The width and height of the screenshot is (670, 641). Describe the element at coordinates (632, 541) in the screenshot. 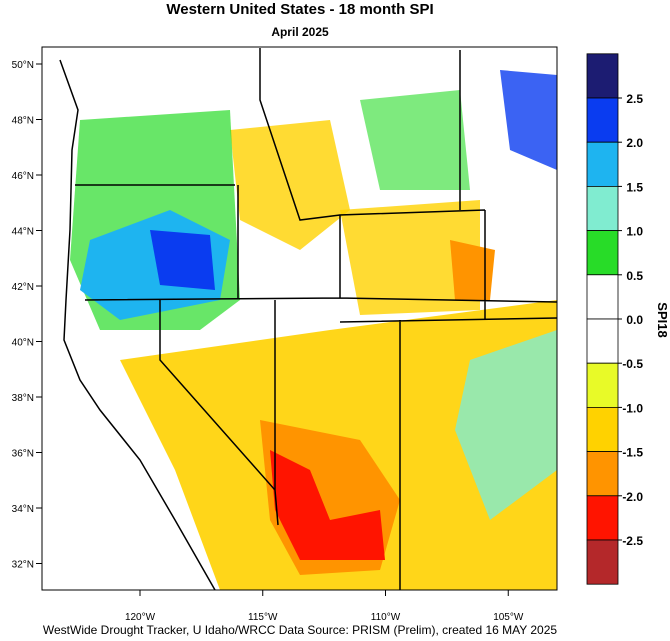

I see `colorbar-label: -2.5` at that location.